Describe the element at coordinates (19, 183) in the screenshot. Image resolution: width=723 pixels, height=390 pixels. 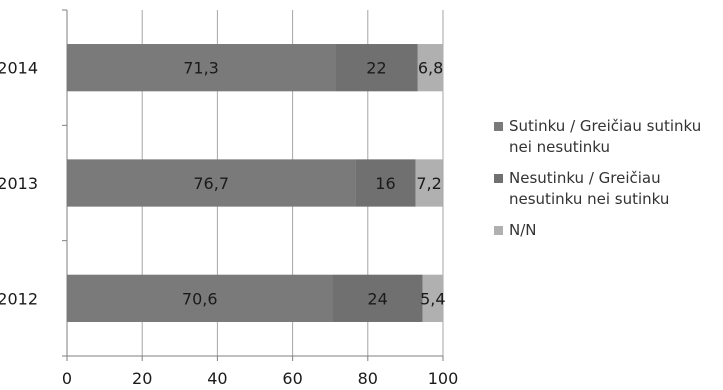
I see `category-label-2013: 2013` at that location.